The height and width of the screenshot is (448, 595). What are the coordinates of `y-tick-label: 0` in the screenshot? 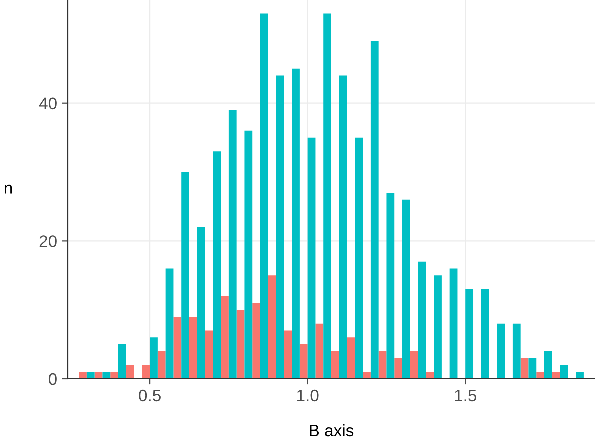 It's located at (52, 379).